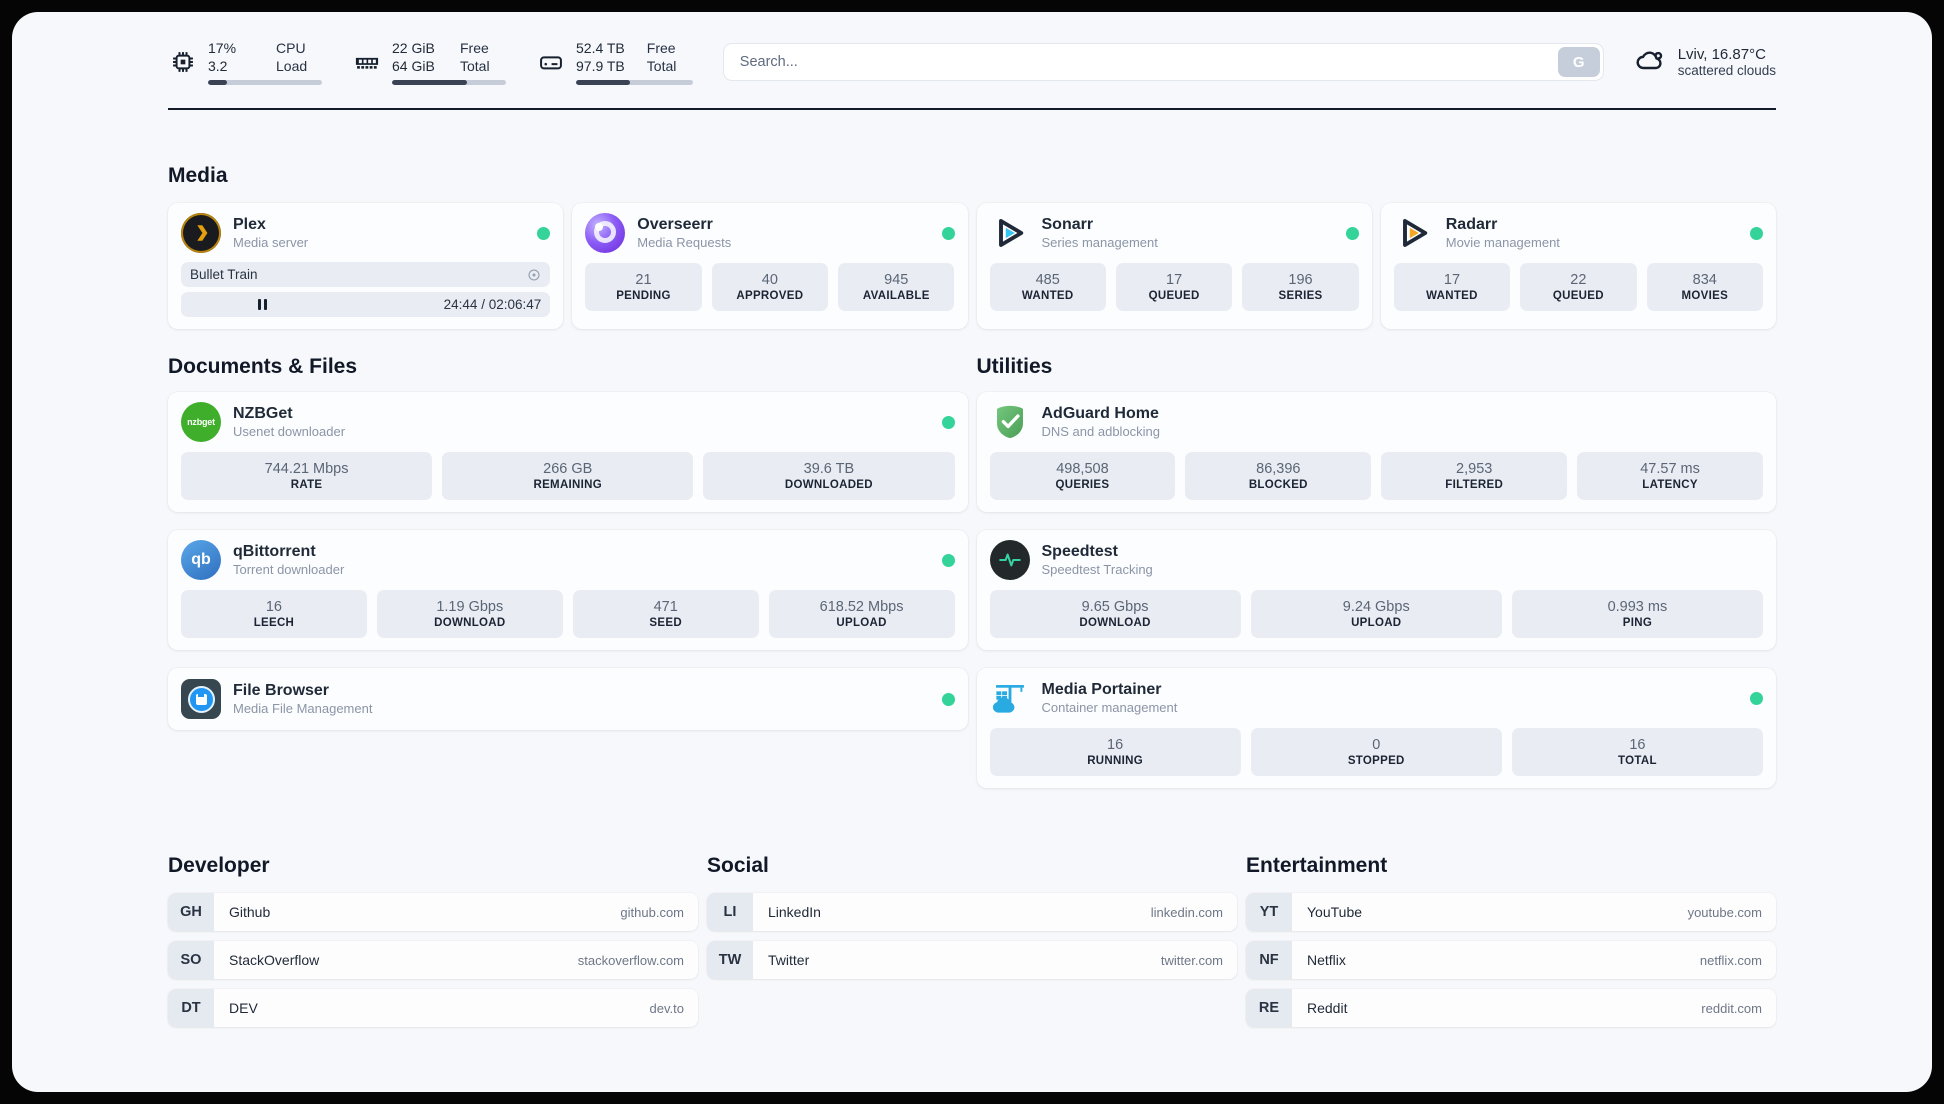 This screenshot has height=1104, width=1944. What do you see at coordinates (630, 960) in the screenshot?
I see `bookmark-url: stackoverflow.com` at bounding box center [630, 960].